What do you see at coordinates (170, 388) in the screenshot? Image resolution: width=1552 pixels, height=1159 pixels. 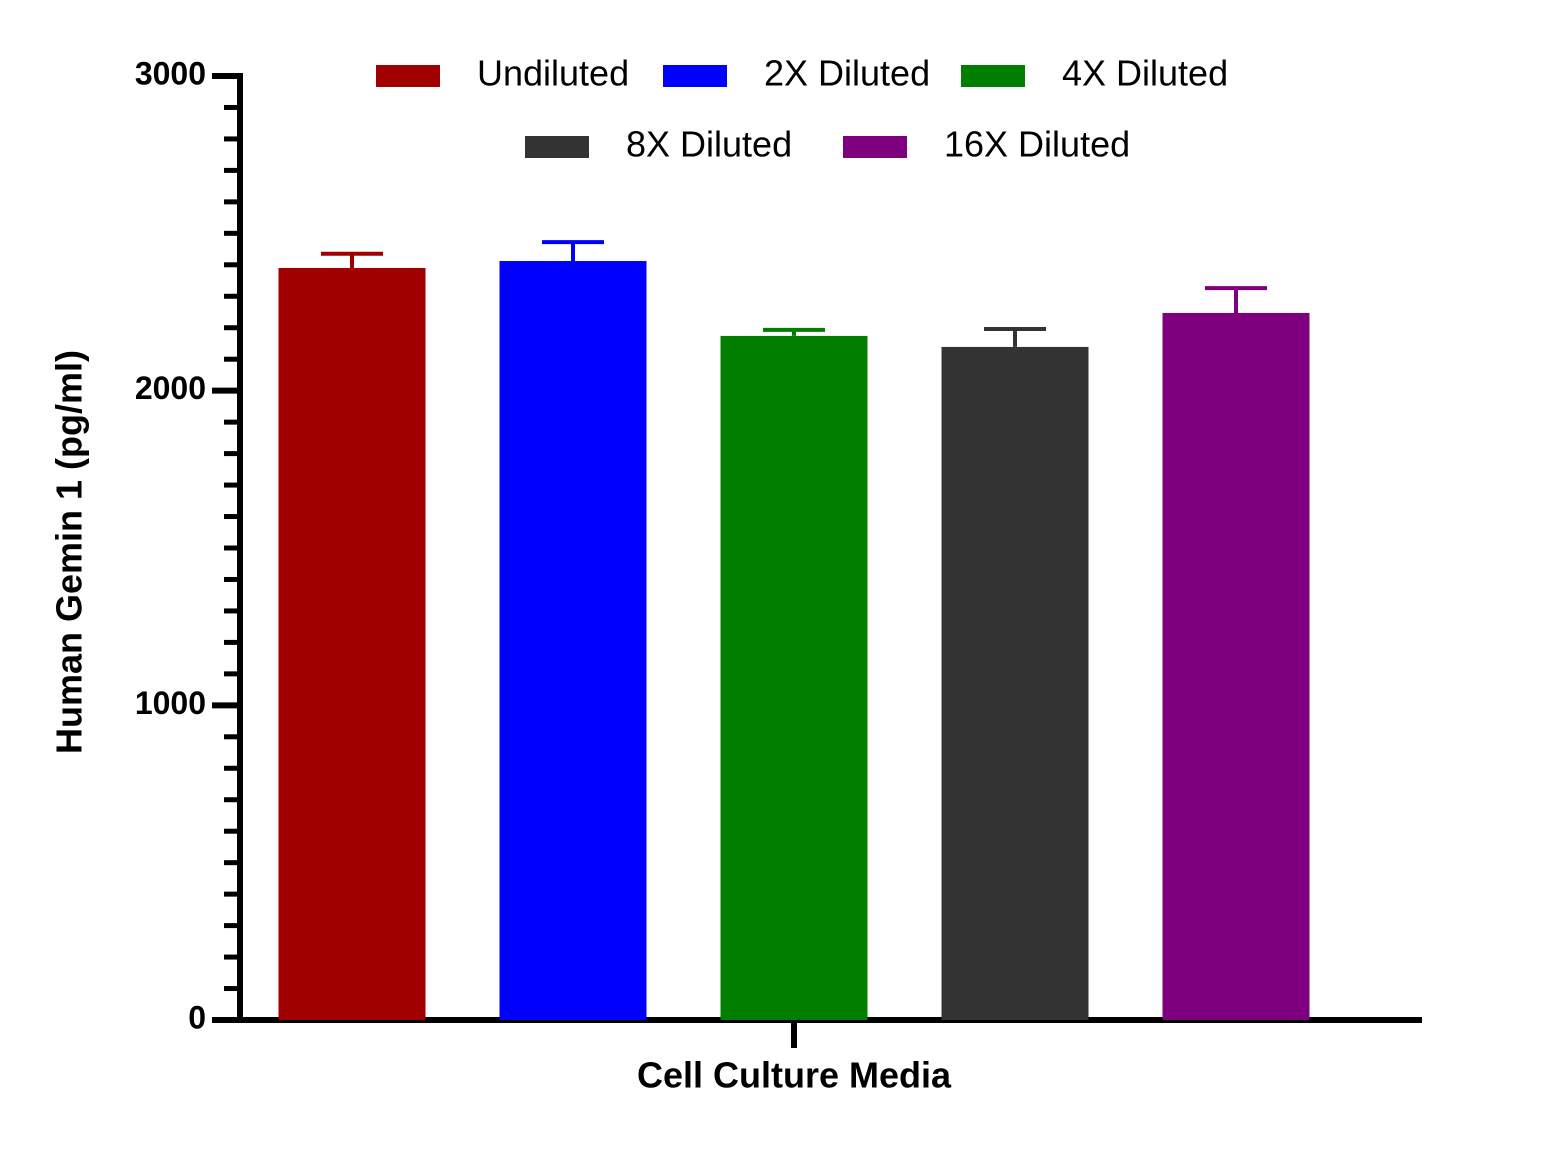 I see `y-tick-label: 2000` at bounding box center [170, 388].